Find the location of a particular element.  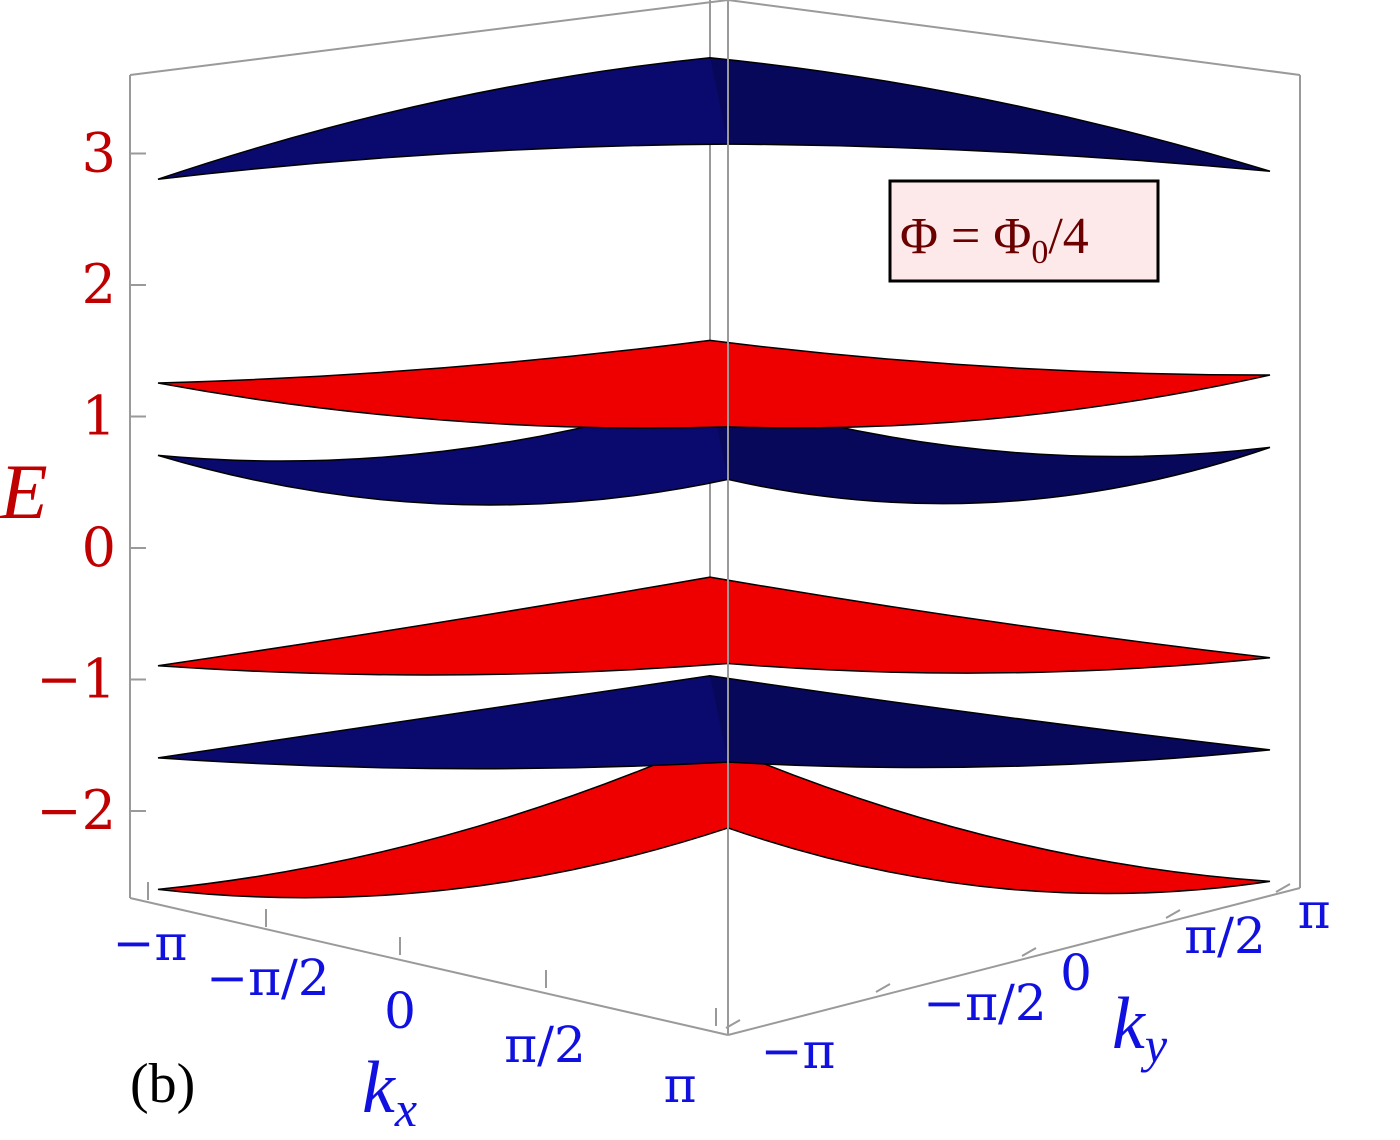

e-tick-label: 3 is located at coordinates (99, 153).